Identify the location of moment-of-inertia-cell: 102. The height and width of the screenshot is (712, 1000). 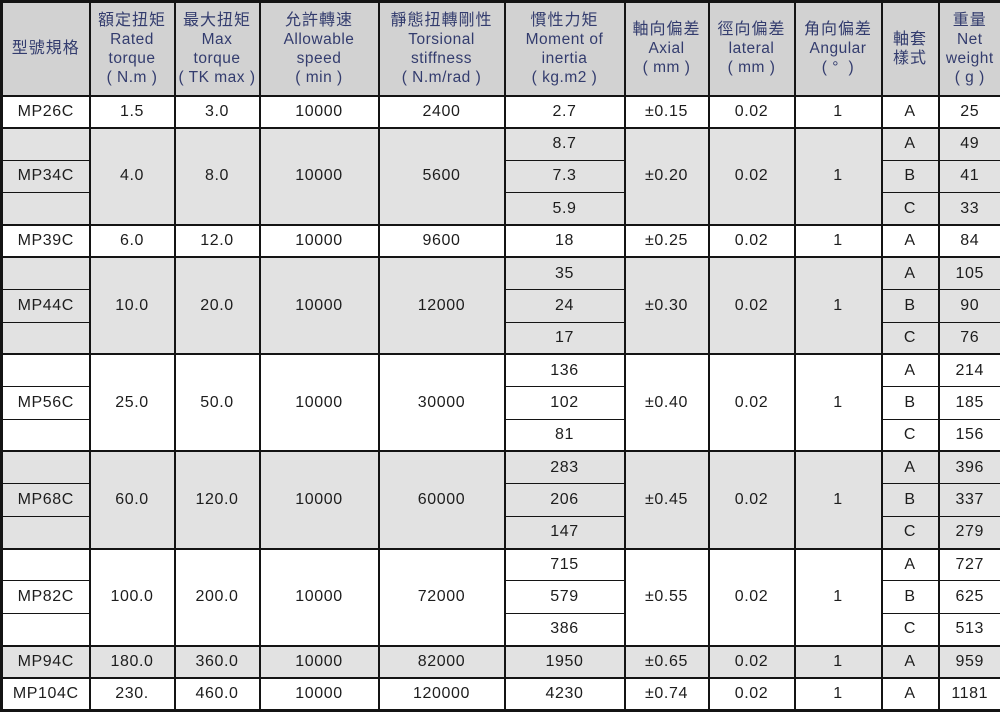
(564, 403).